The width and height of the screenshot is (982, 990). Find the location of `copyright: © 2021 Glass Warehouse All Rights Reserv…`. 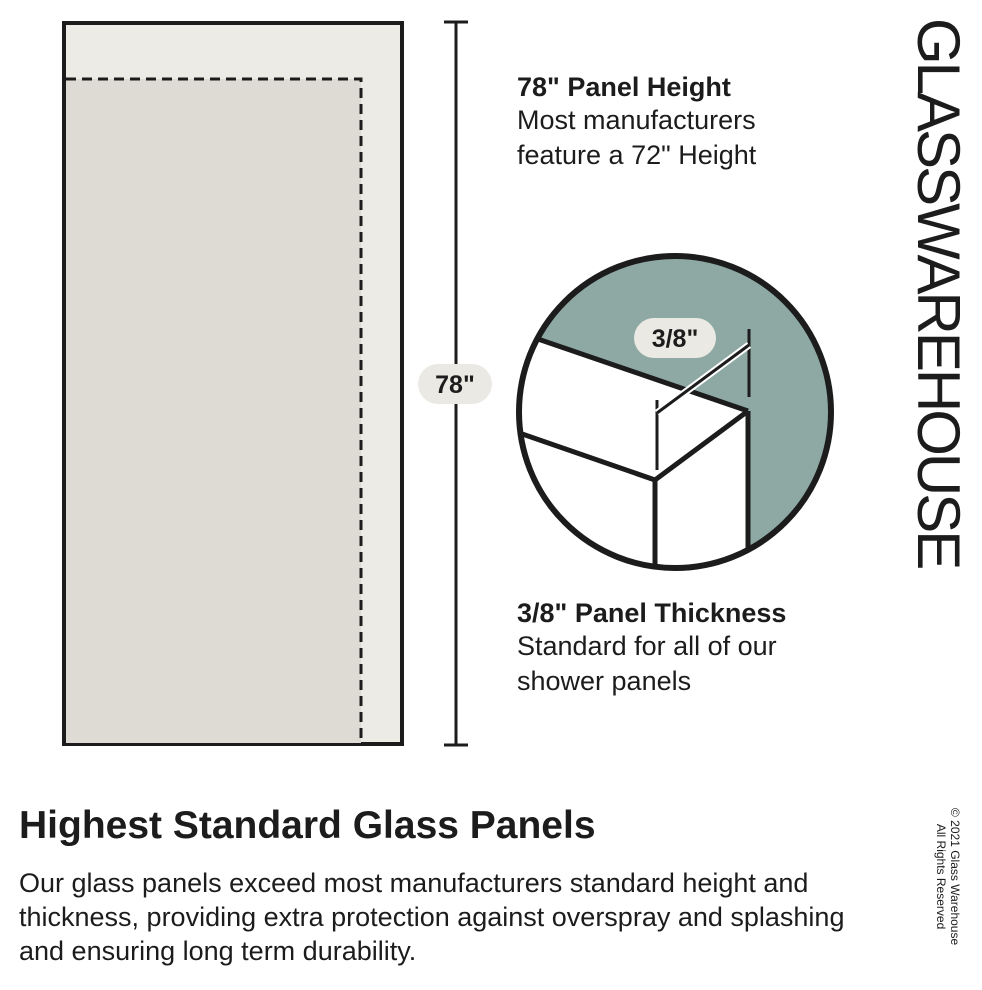

copyright: © 2021 Glass Warehouse All Rights Reserv… is located at coordinates (948, 876).